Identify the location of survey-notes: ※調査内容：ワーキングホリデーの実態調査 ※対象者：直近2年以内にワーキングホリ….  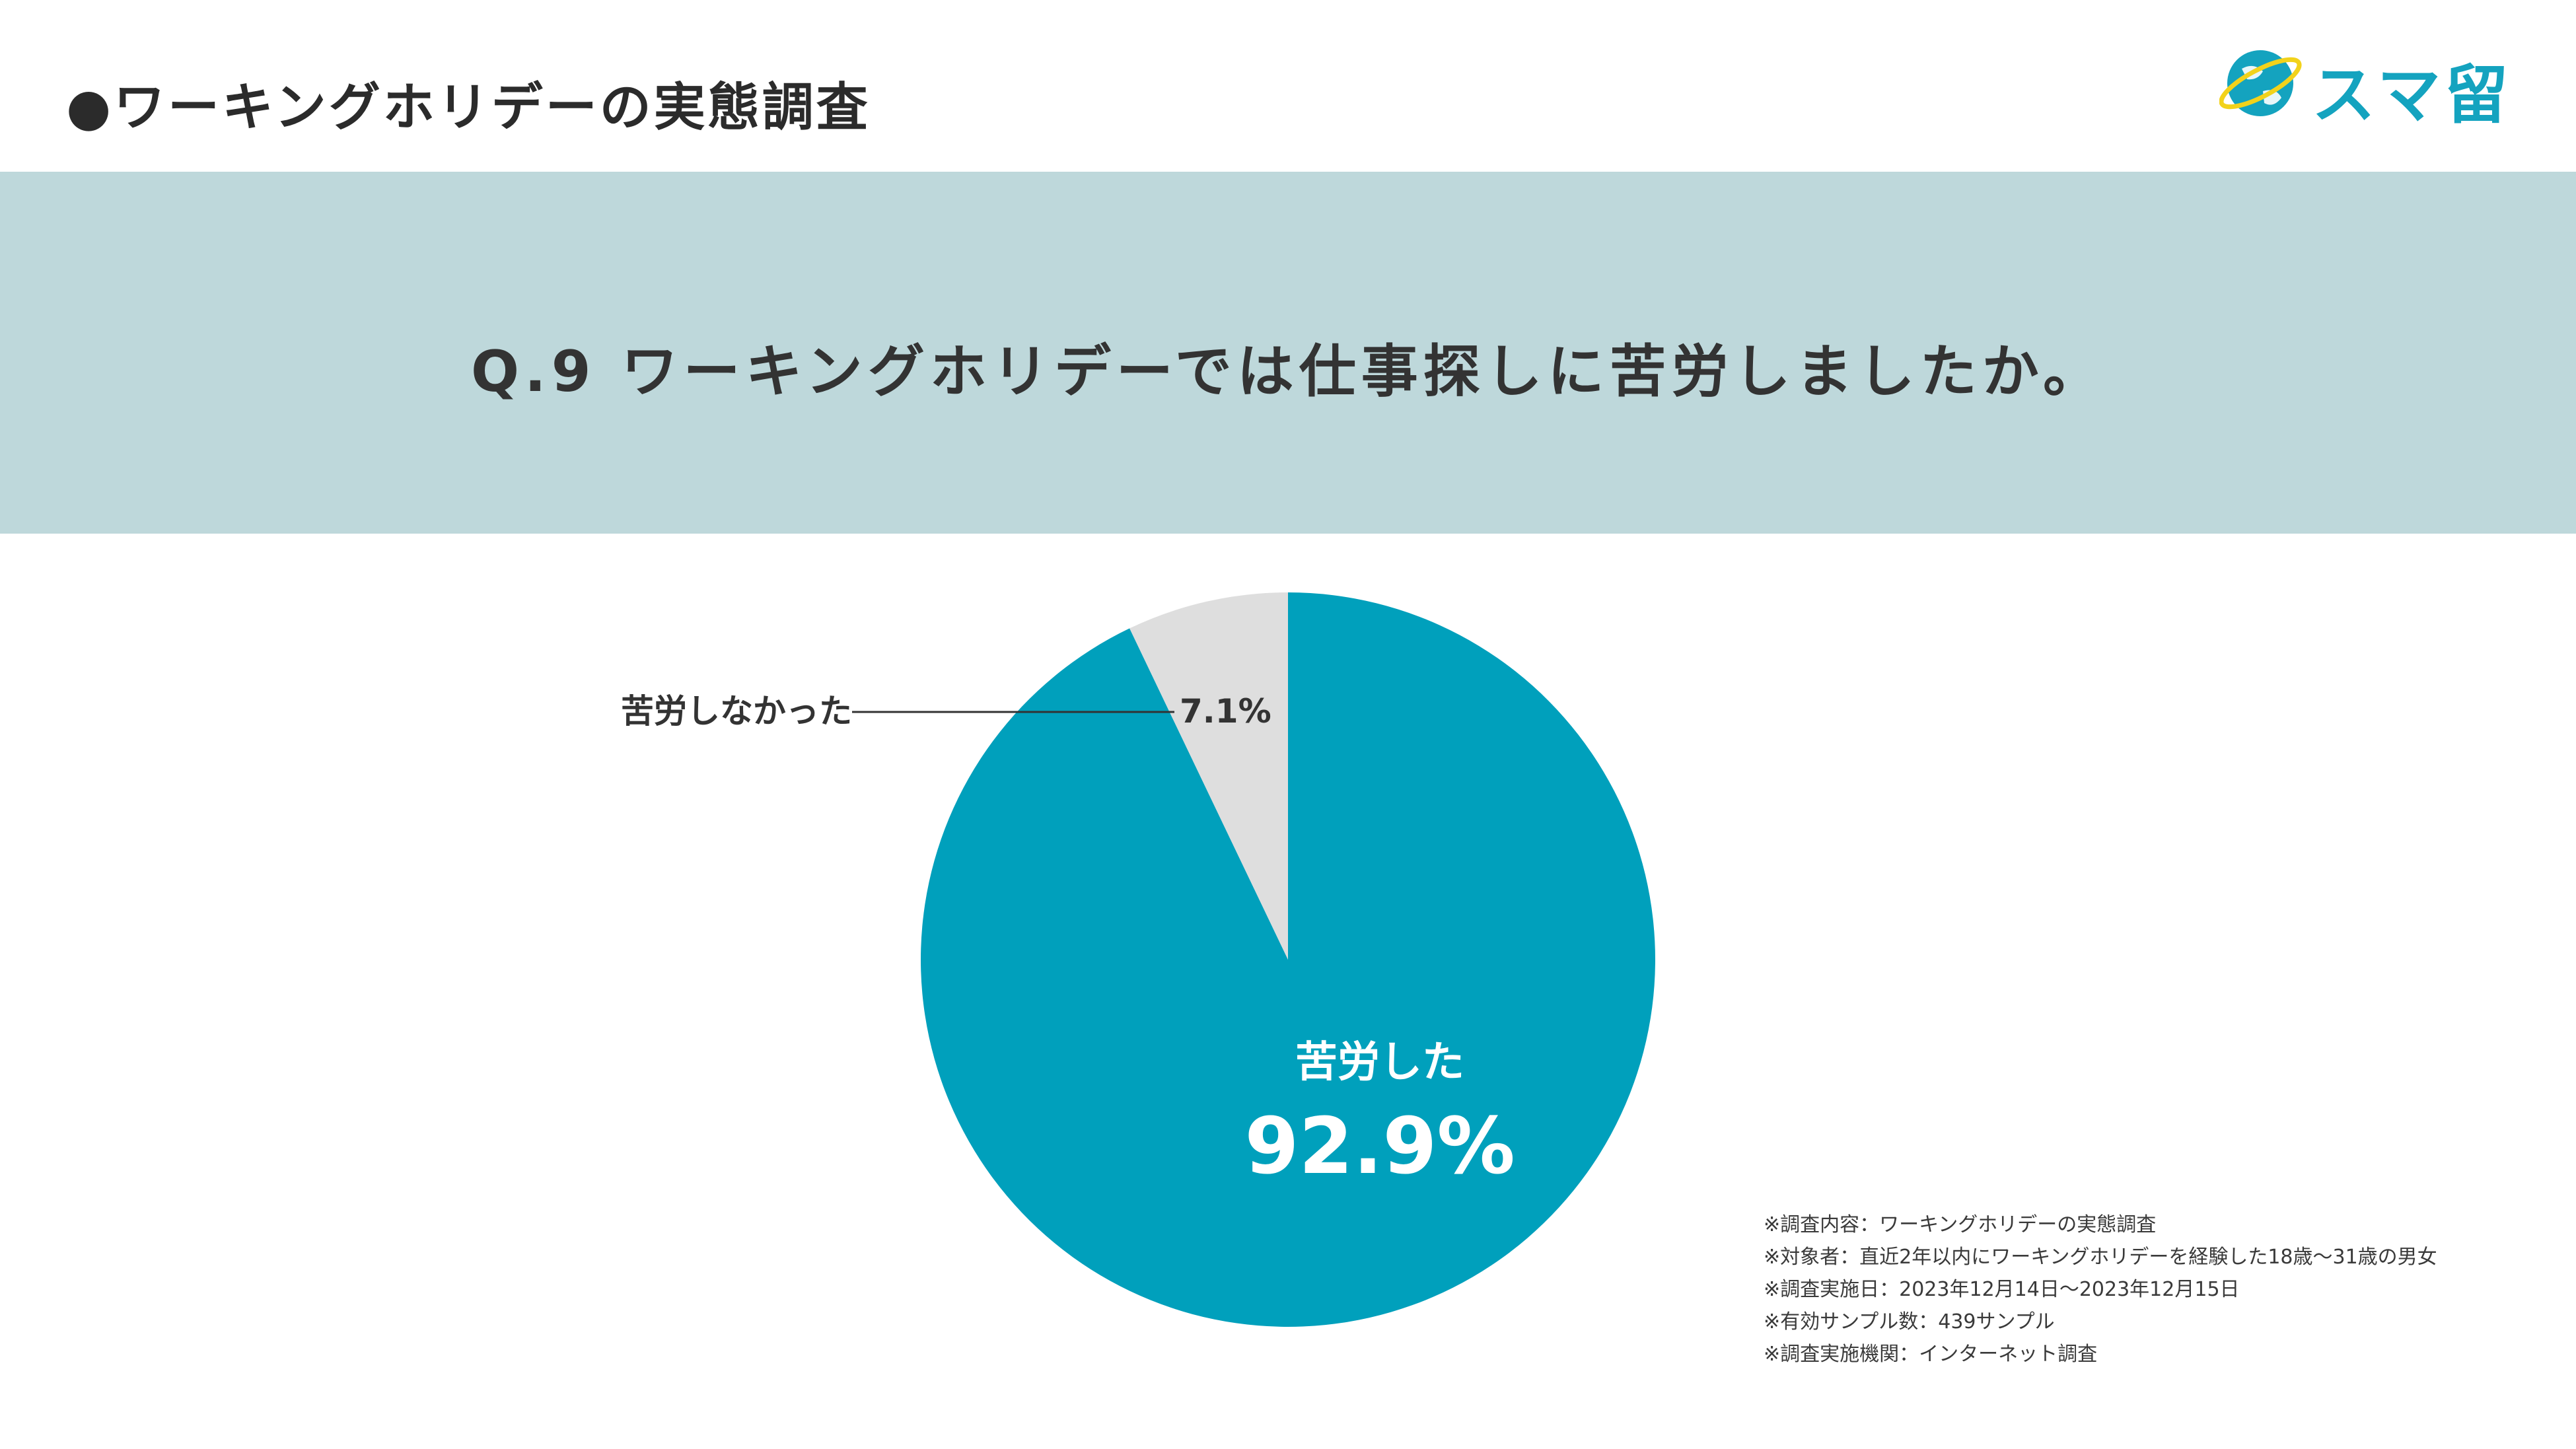
(2160, 1290).